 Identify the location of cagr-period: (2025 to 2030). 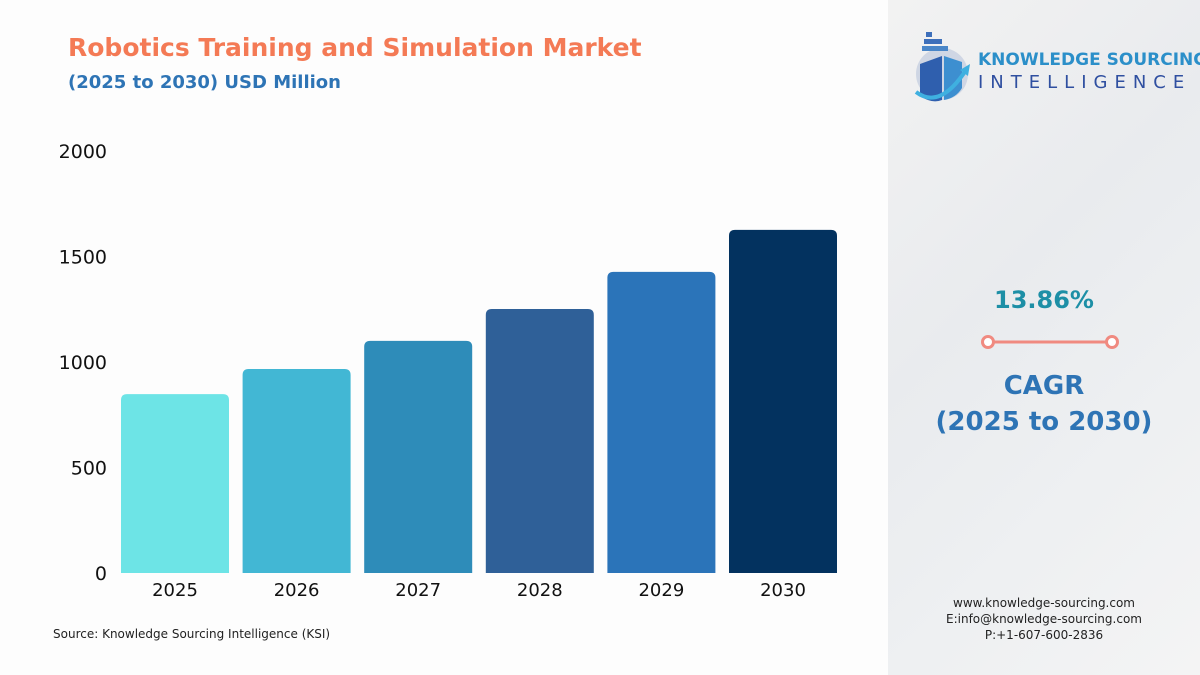
(1044, 422).